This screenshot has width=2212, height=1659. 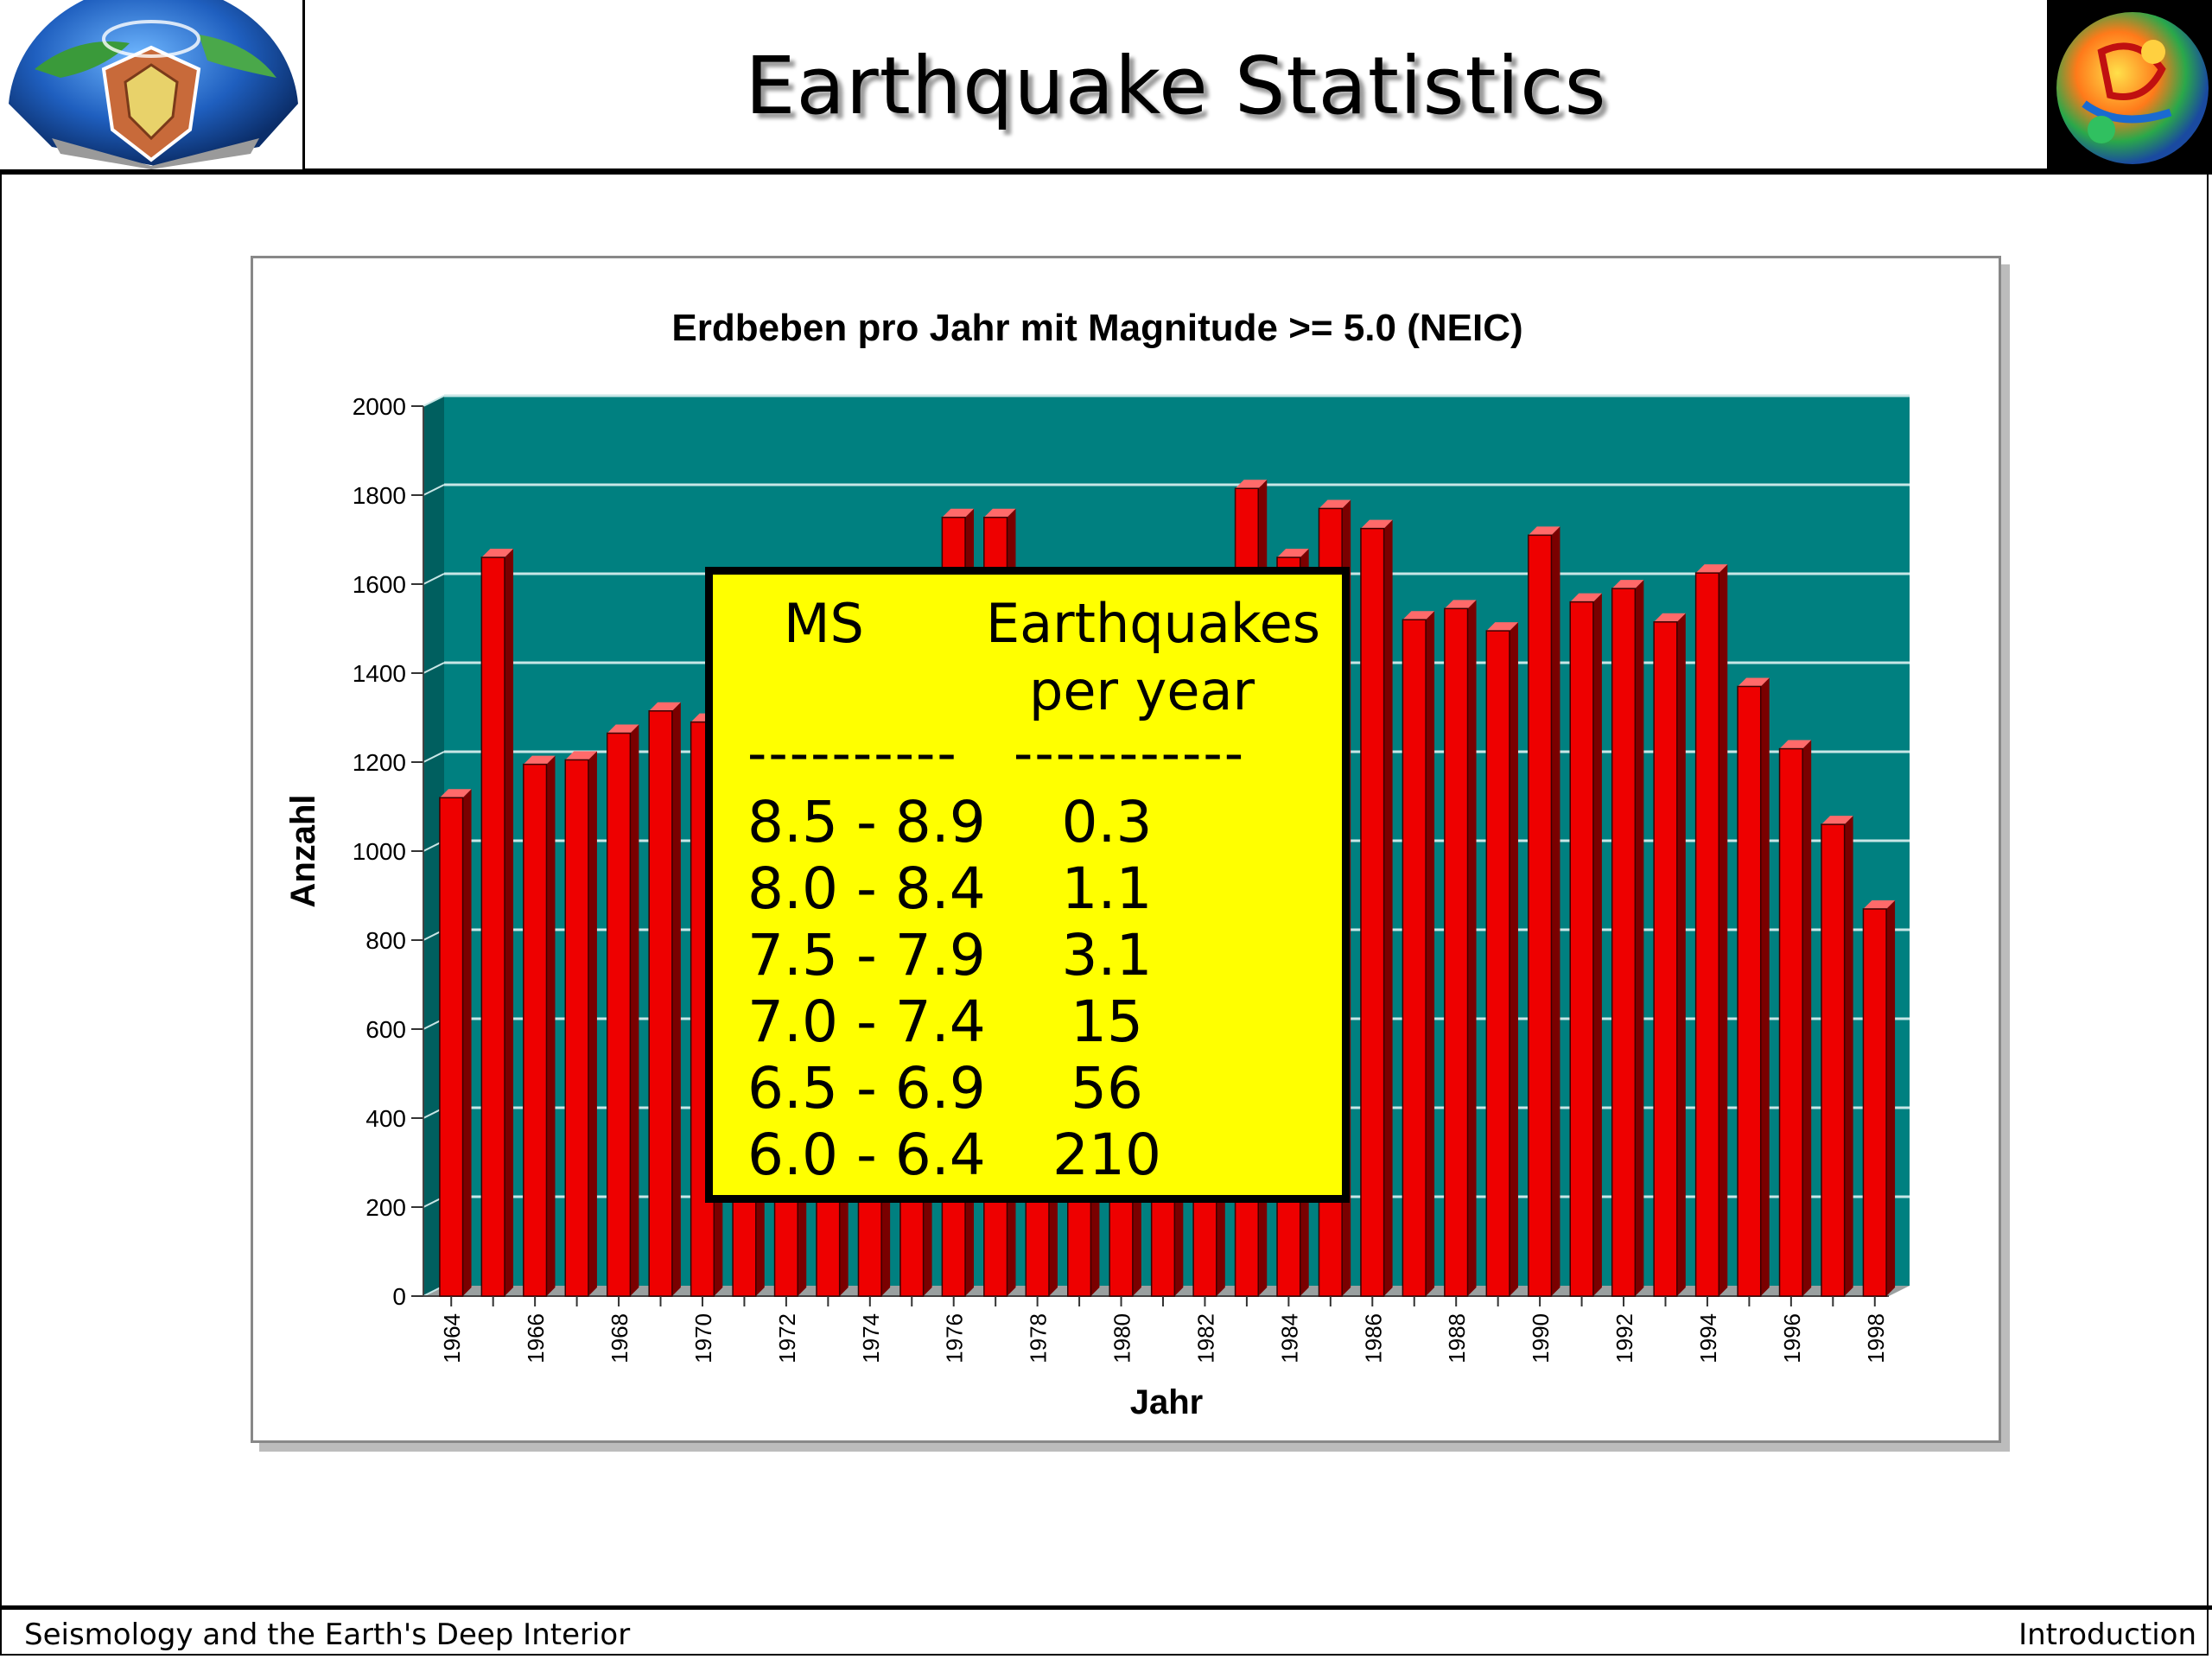 I want to click on table-row-per-year: 15, so click(x=1107, y=1021).